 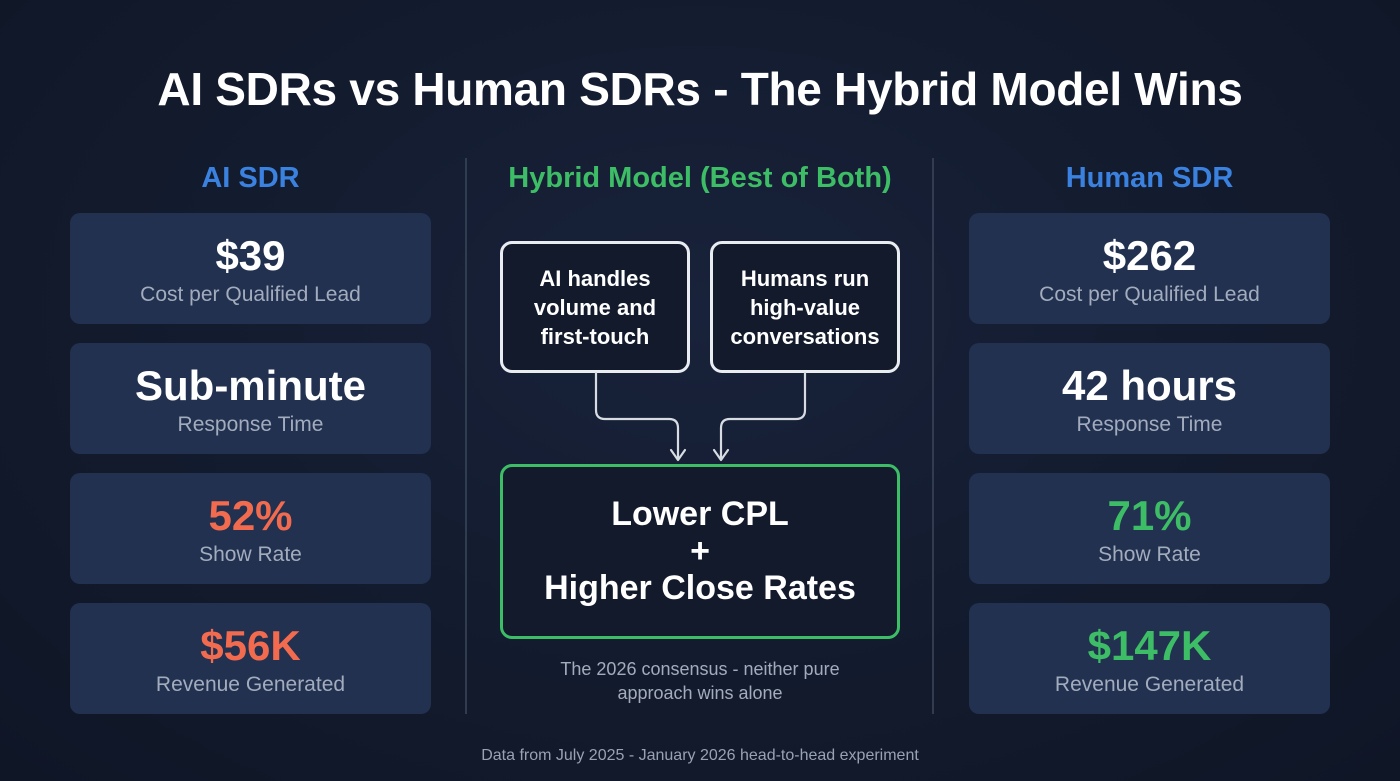 I want to click on ai-response-card: Sub-minute Response Time, so click(x=250, y=398).